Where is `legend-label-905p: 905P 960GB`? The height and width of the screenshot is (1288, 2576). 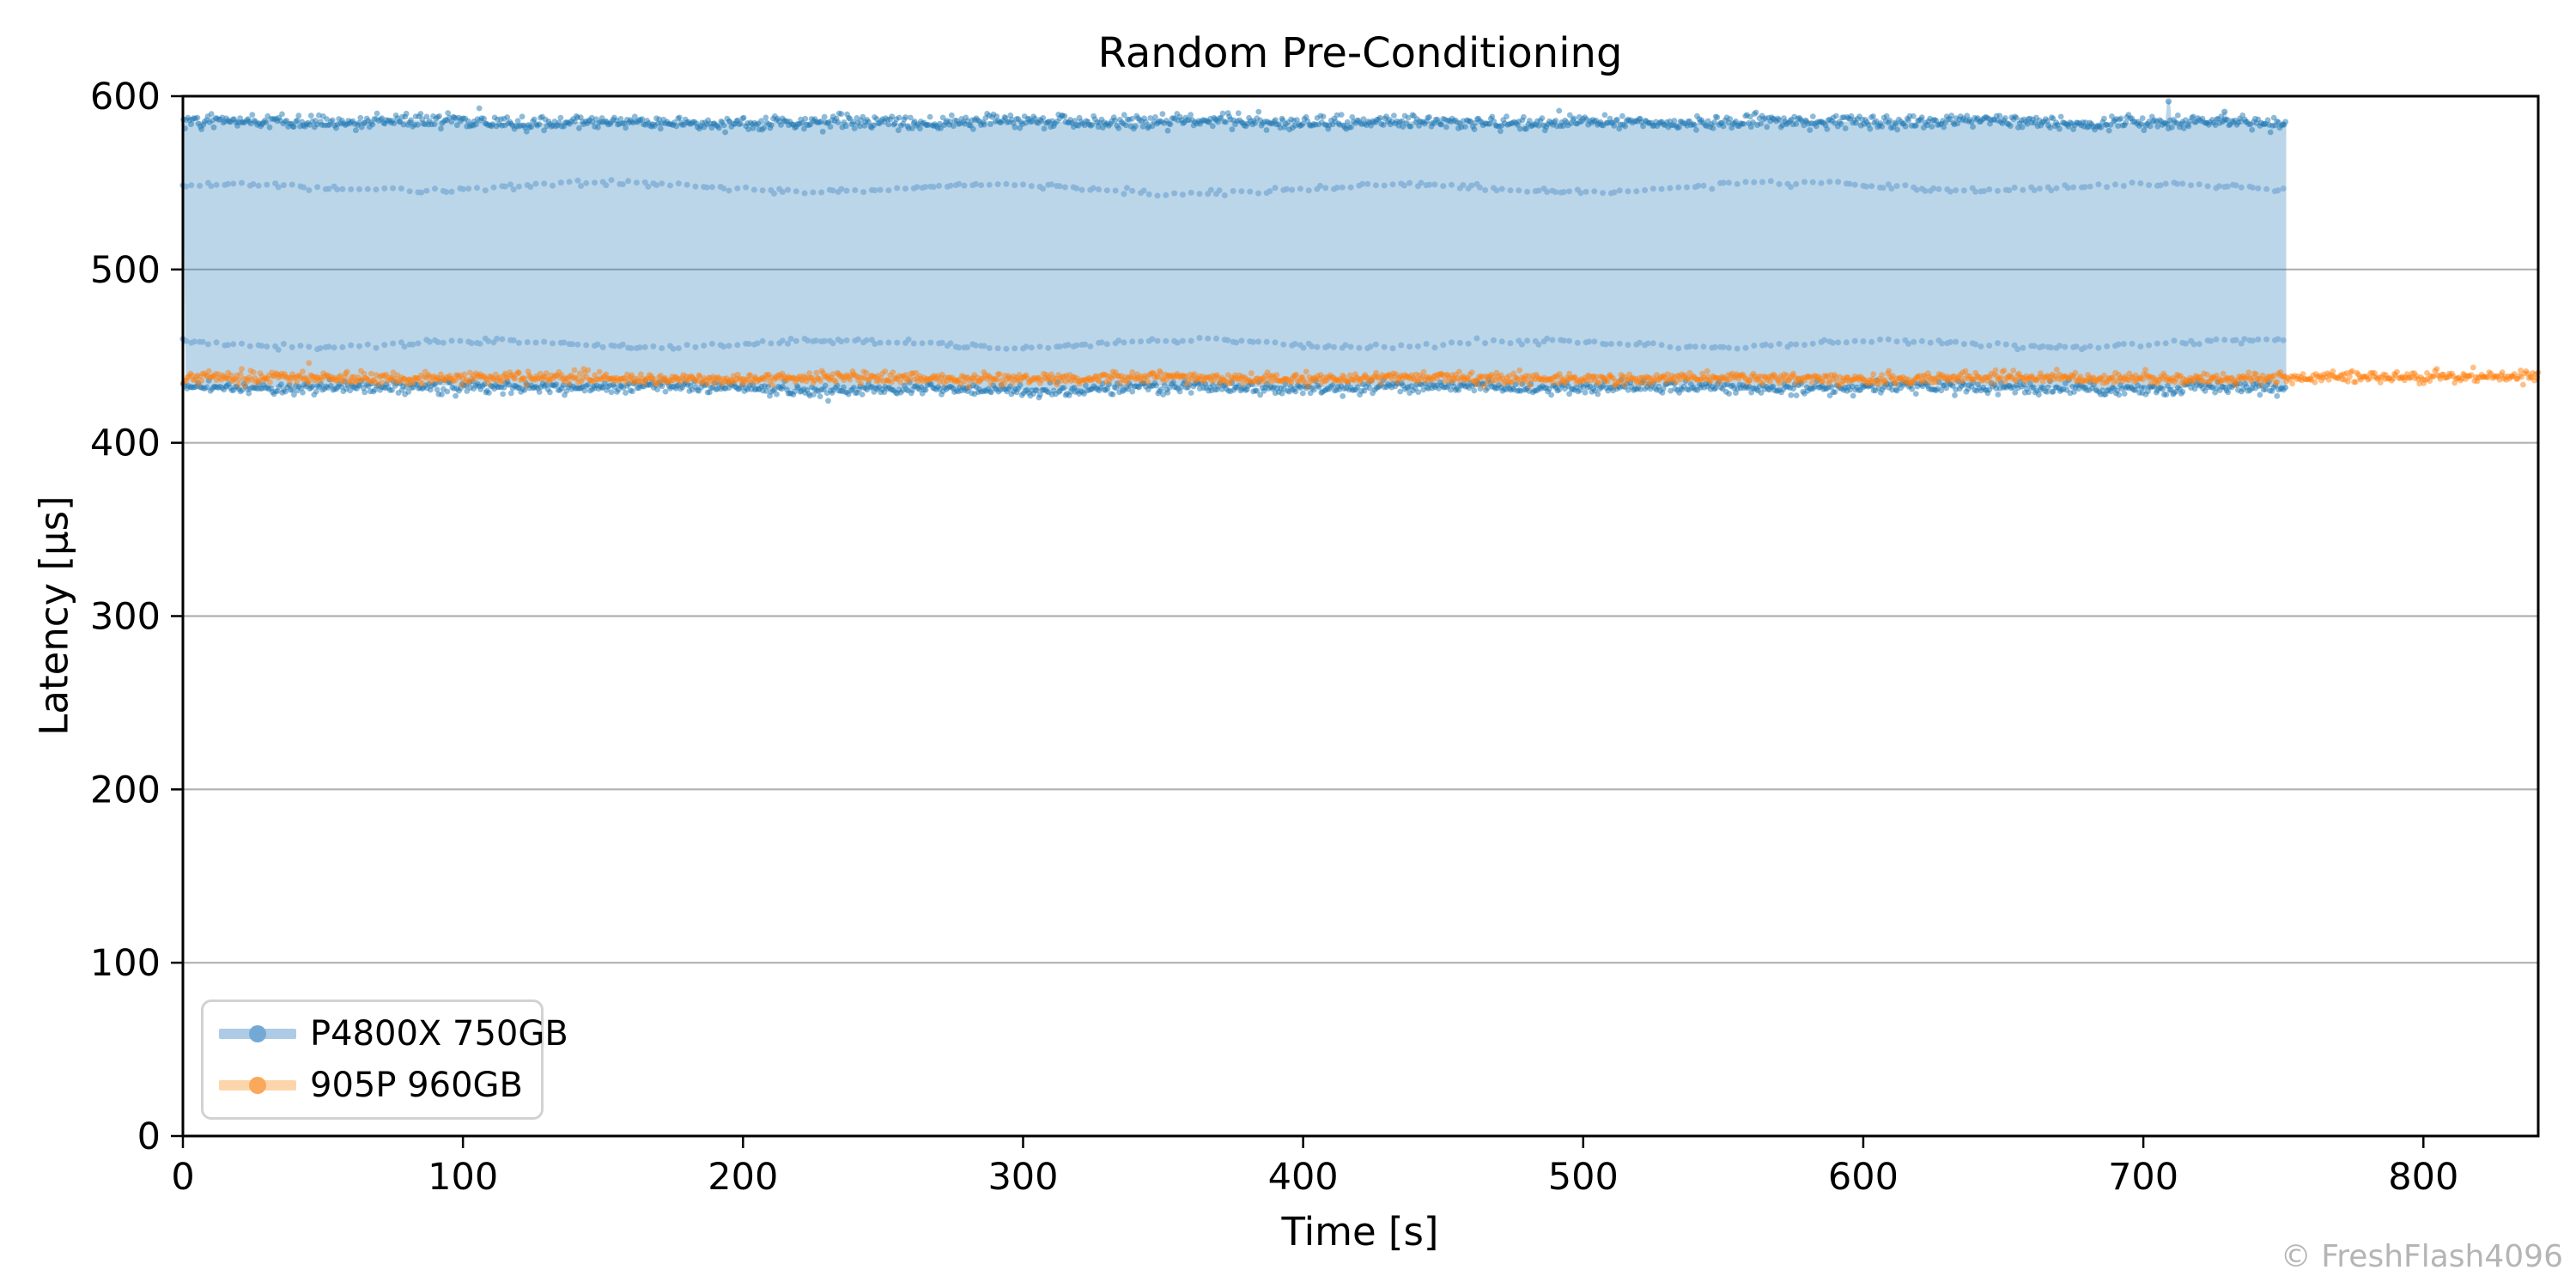
legend-label-905p: 905P 960GB is located at coordinates (417, 1085).